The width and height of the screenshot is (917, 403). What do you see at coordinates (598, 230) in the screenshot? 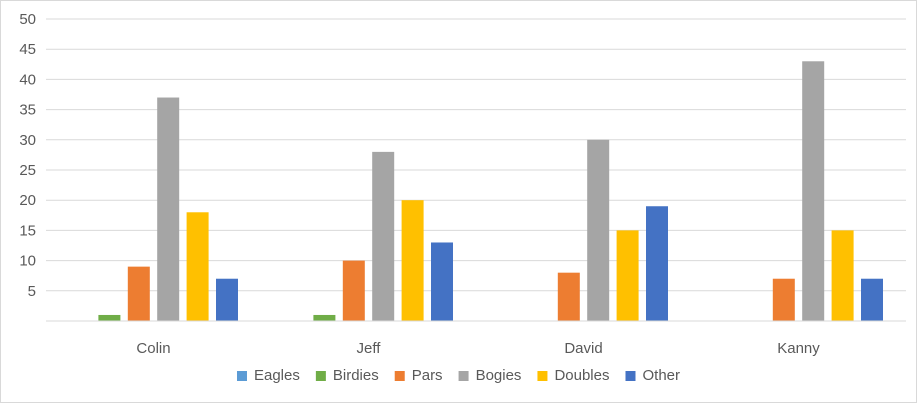
I see `bar-bogies-david` at bounding box center [598, 230].